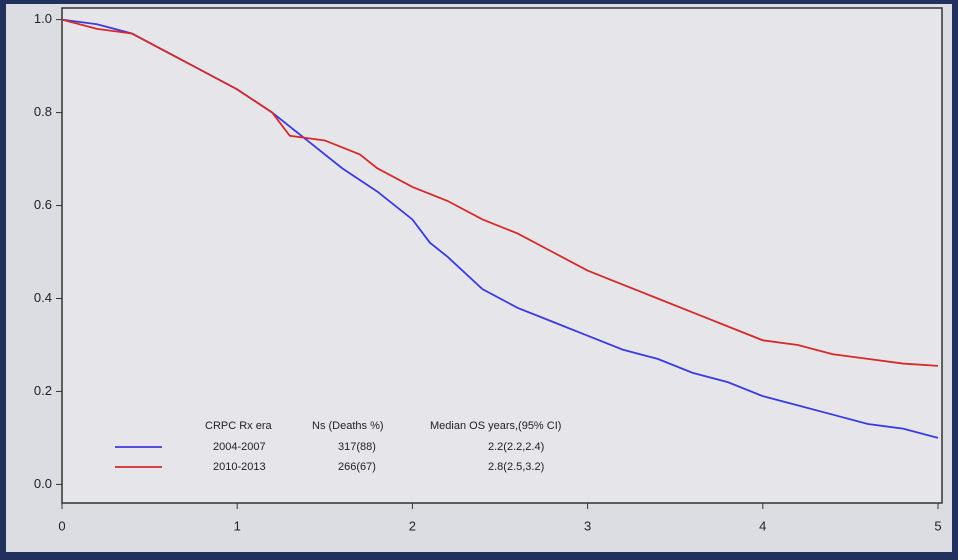 The image size is (958, 560). I want to click on legend-median: 2.8(2.5,3.2), so click(516, 467).